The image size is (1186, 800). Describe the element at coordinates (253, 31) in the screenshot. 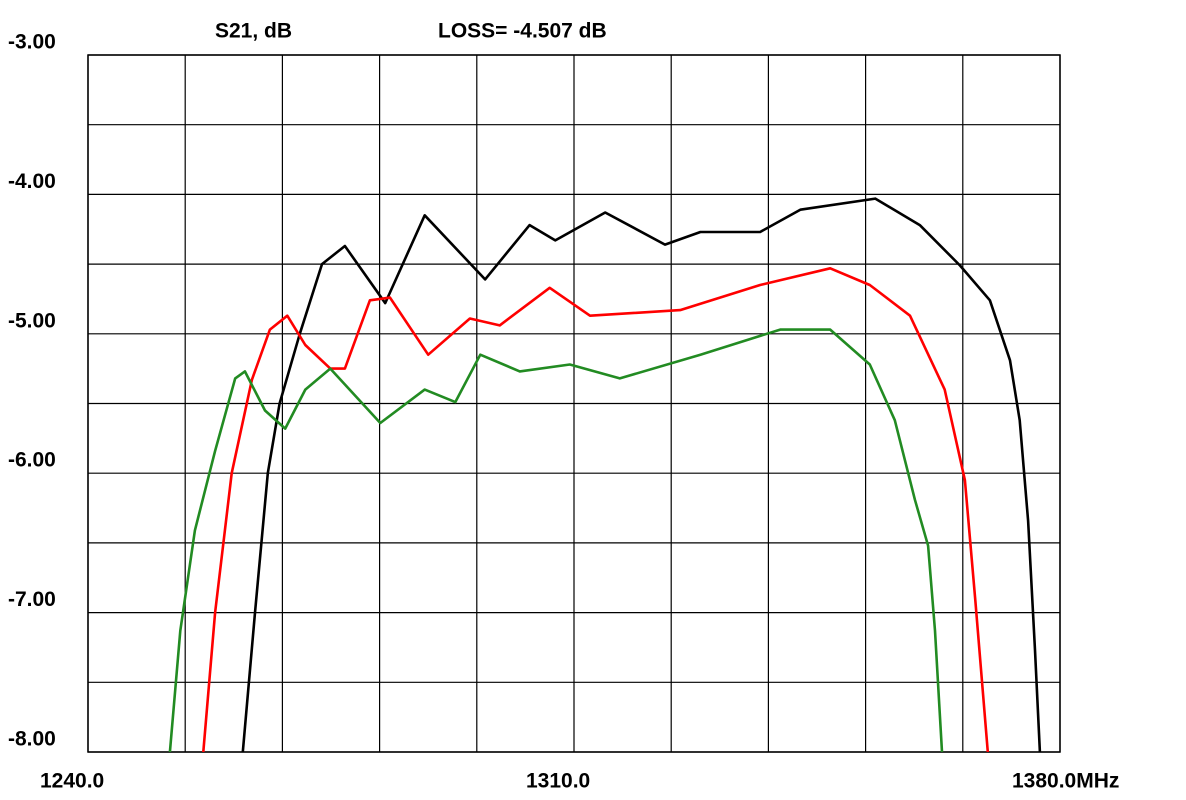

I see `chart-title: S21, dB` at that location.